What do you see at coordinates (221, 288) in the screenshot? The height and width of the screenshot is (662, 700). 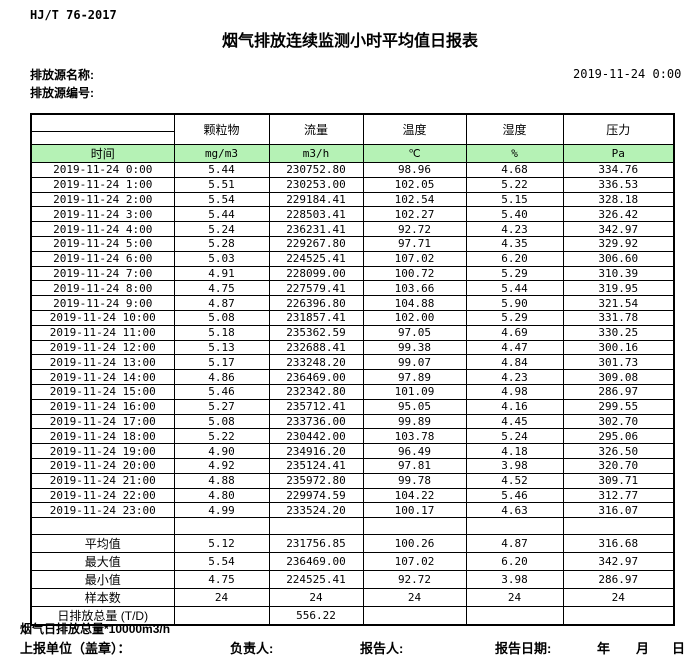 I see `value-cell: 4.75` at bounding box center [221, 288].